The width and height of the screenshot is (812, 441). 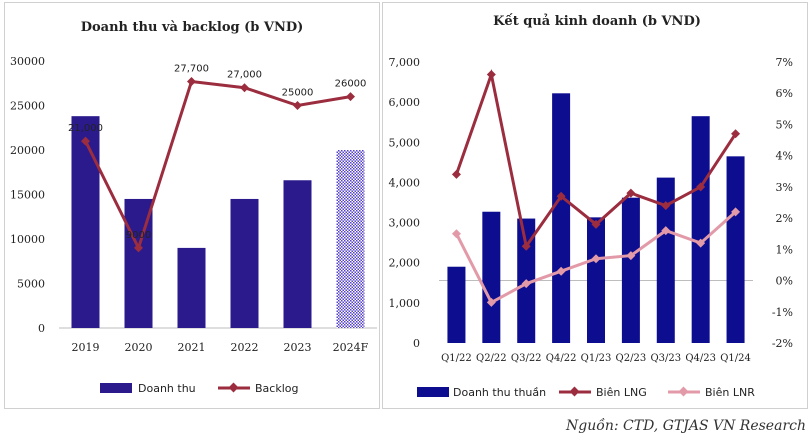 What do you see at coordinates (700, 229) in the screenshot?
I see `right-bar-Q4/23` at bounding box center [700, 229].